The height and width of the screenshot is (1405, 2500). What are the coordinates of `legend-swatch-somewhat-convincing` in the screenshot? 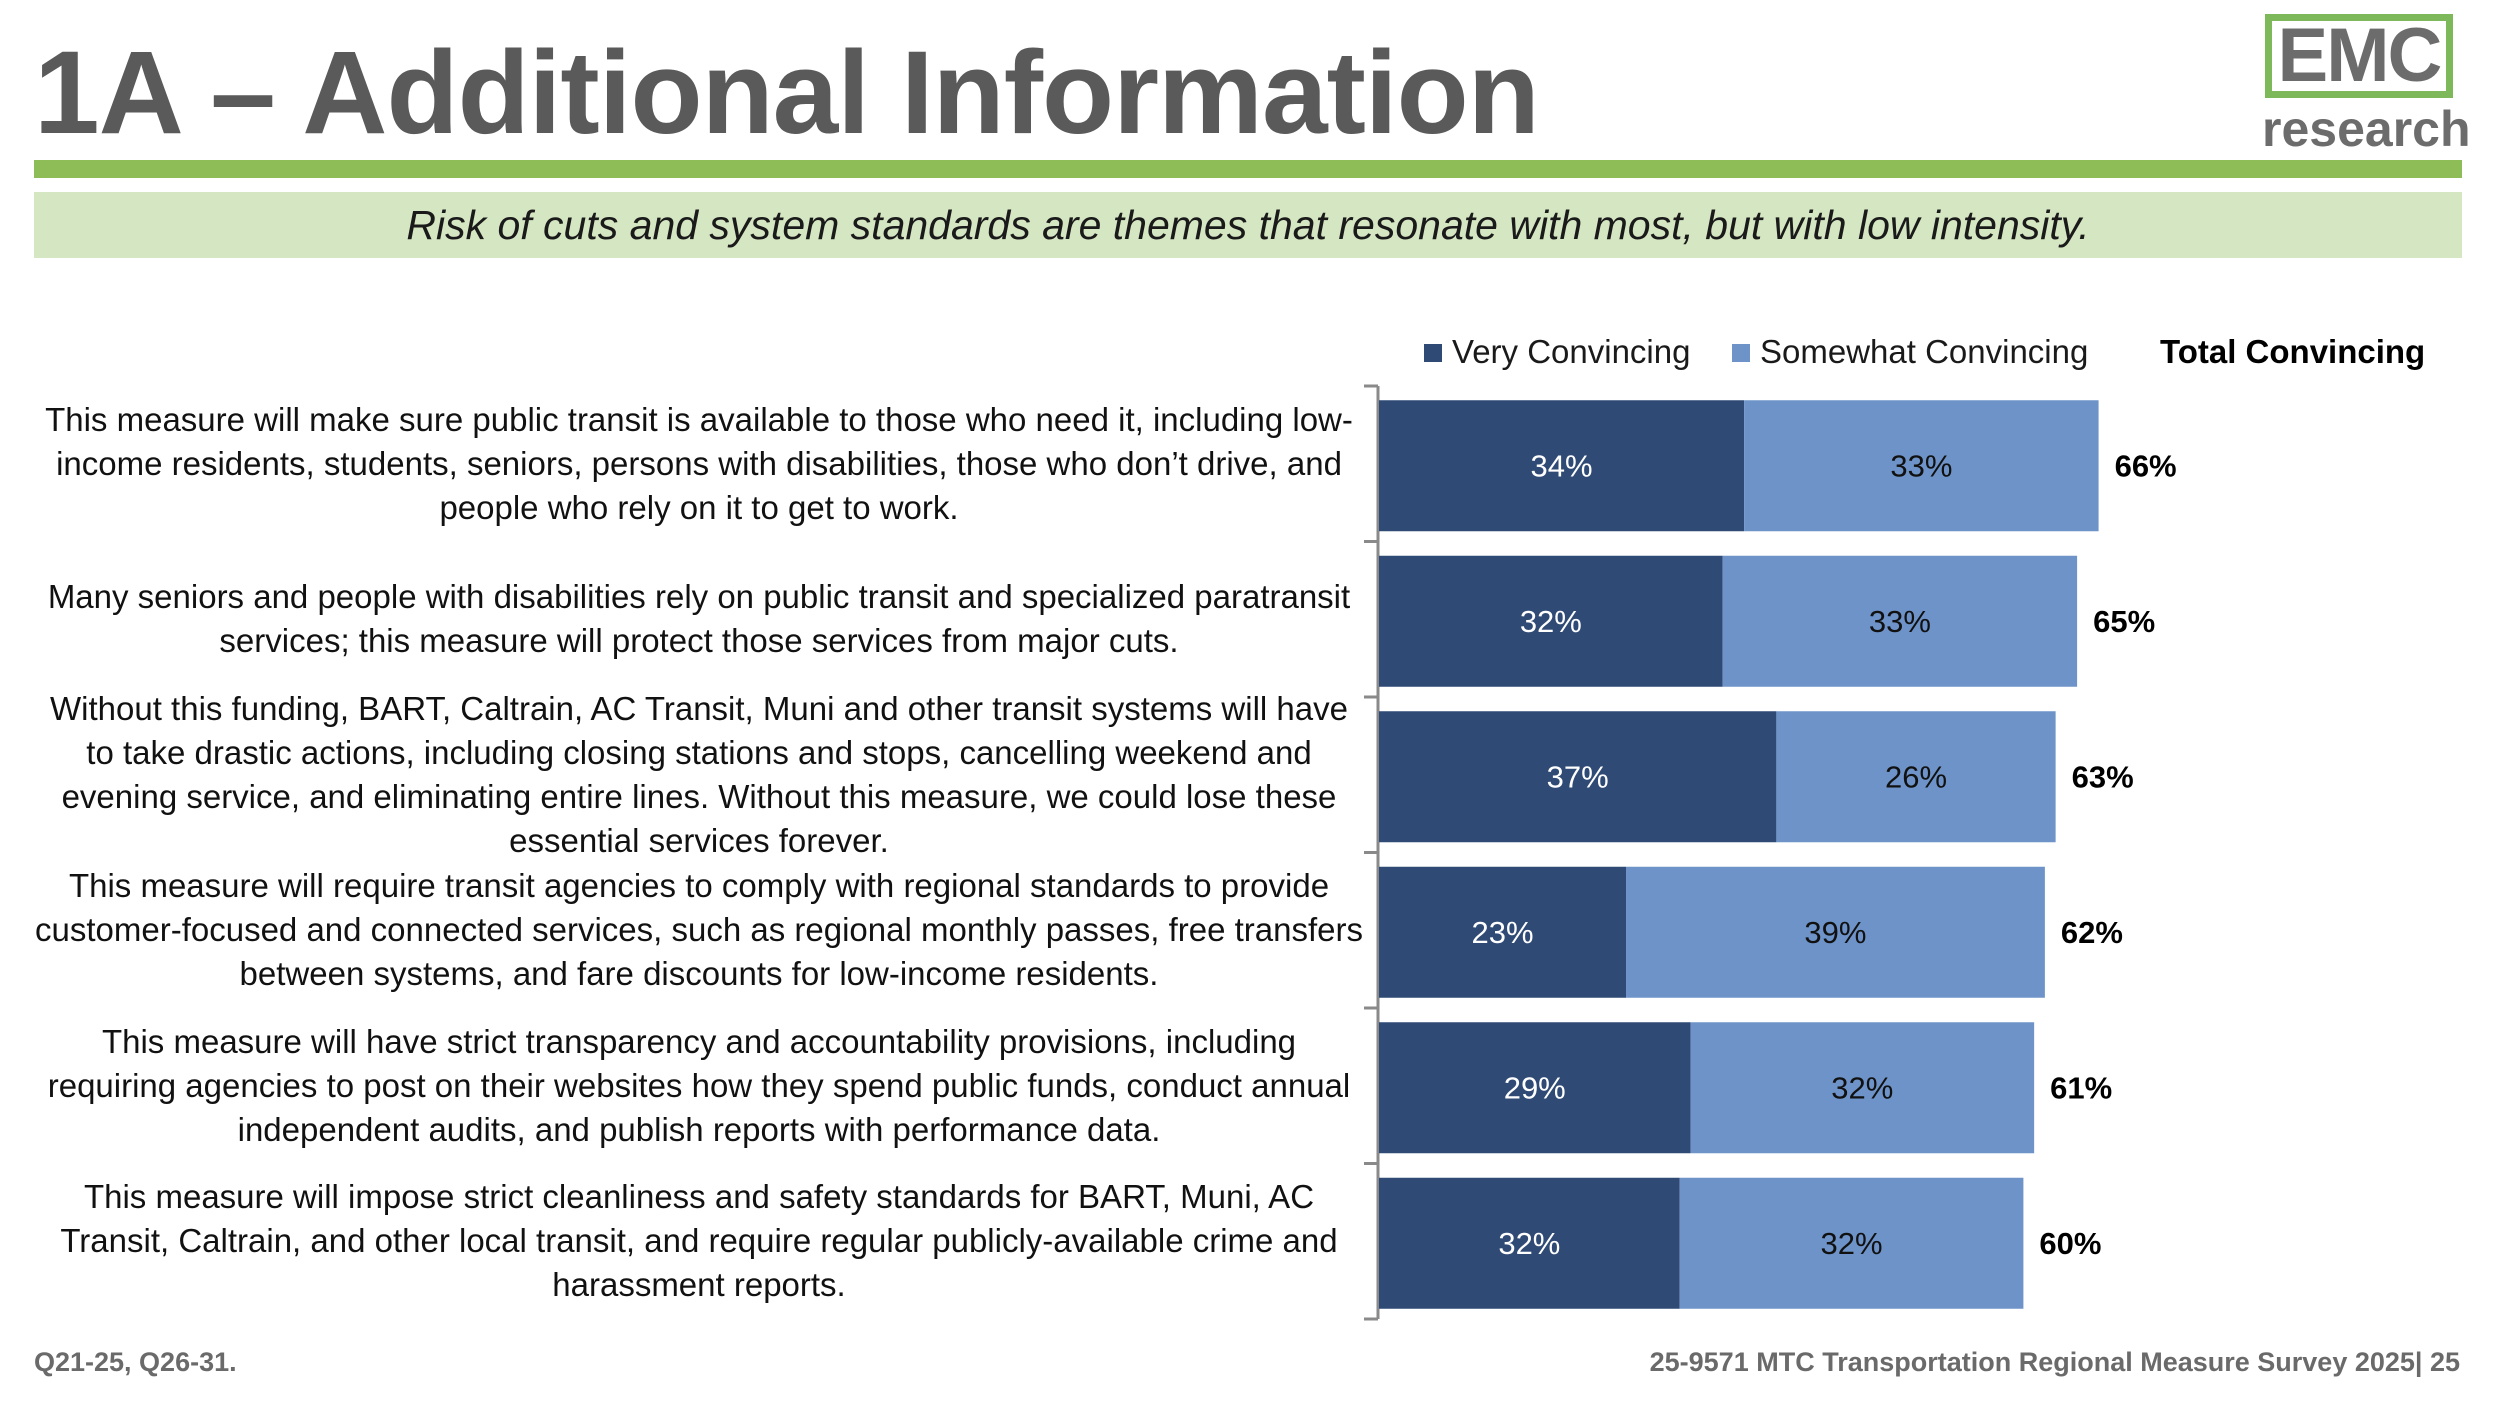 It's located at (1741, 353).